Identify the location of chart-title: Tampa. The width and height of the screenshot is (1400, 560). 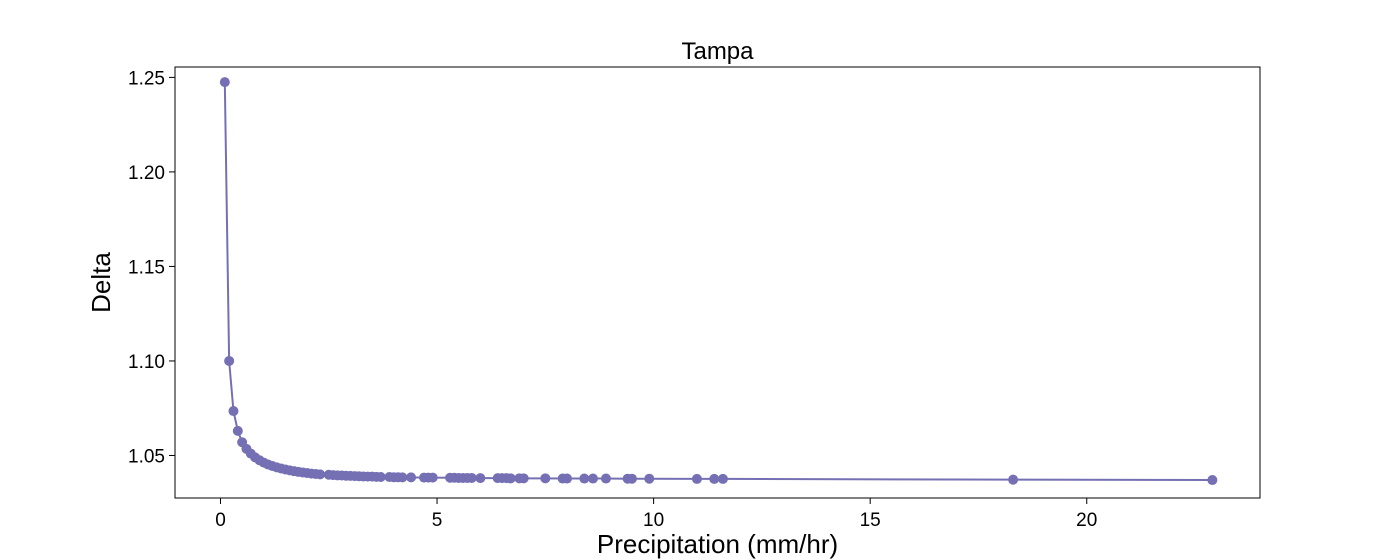
(717, 51).